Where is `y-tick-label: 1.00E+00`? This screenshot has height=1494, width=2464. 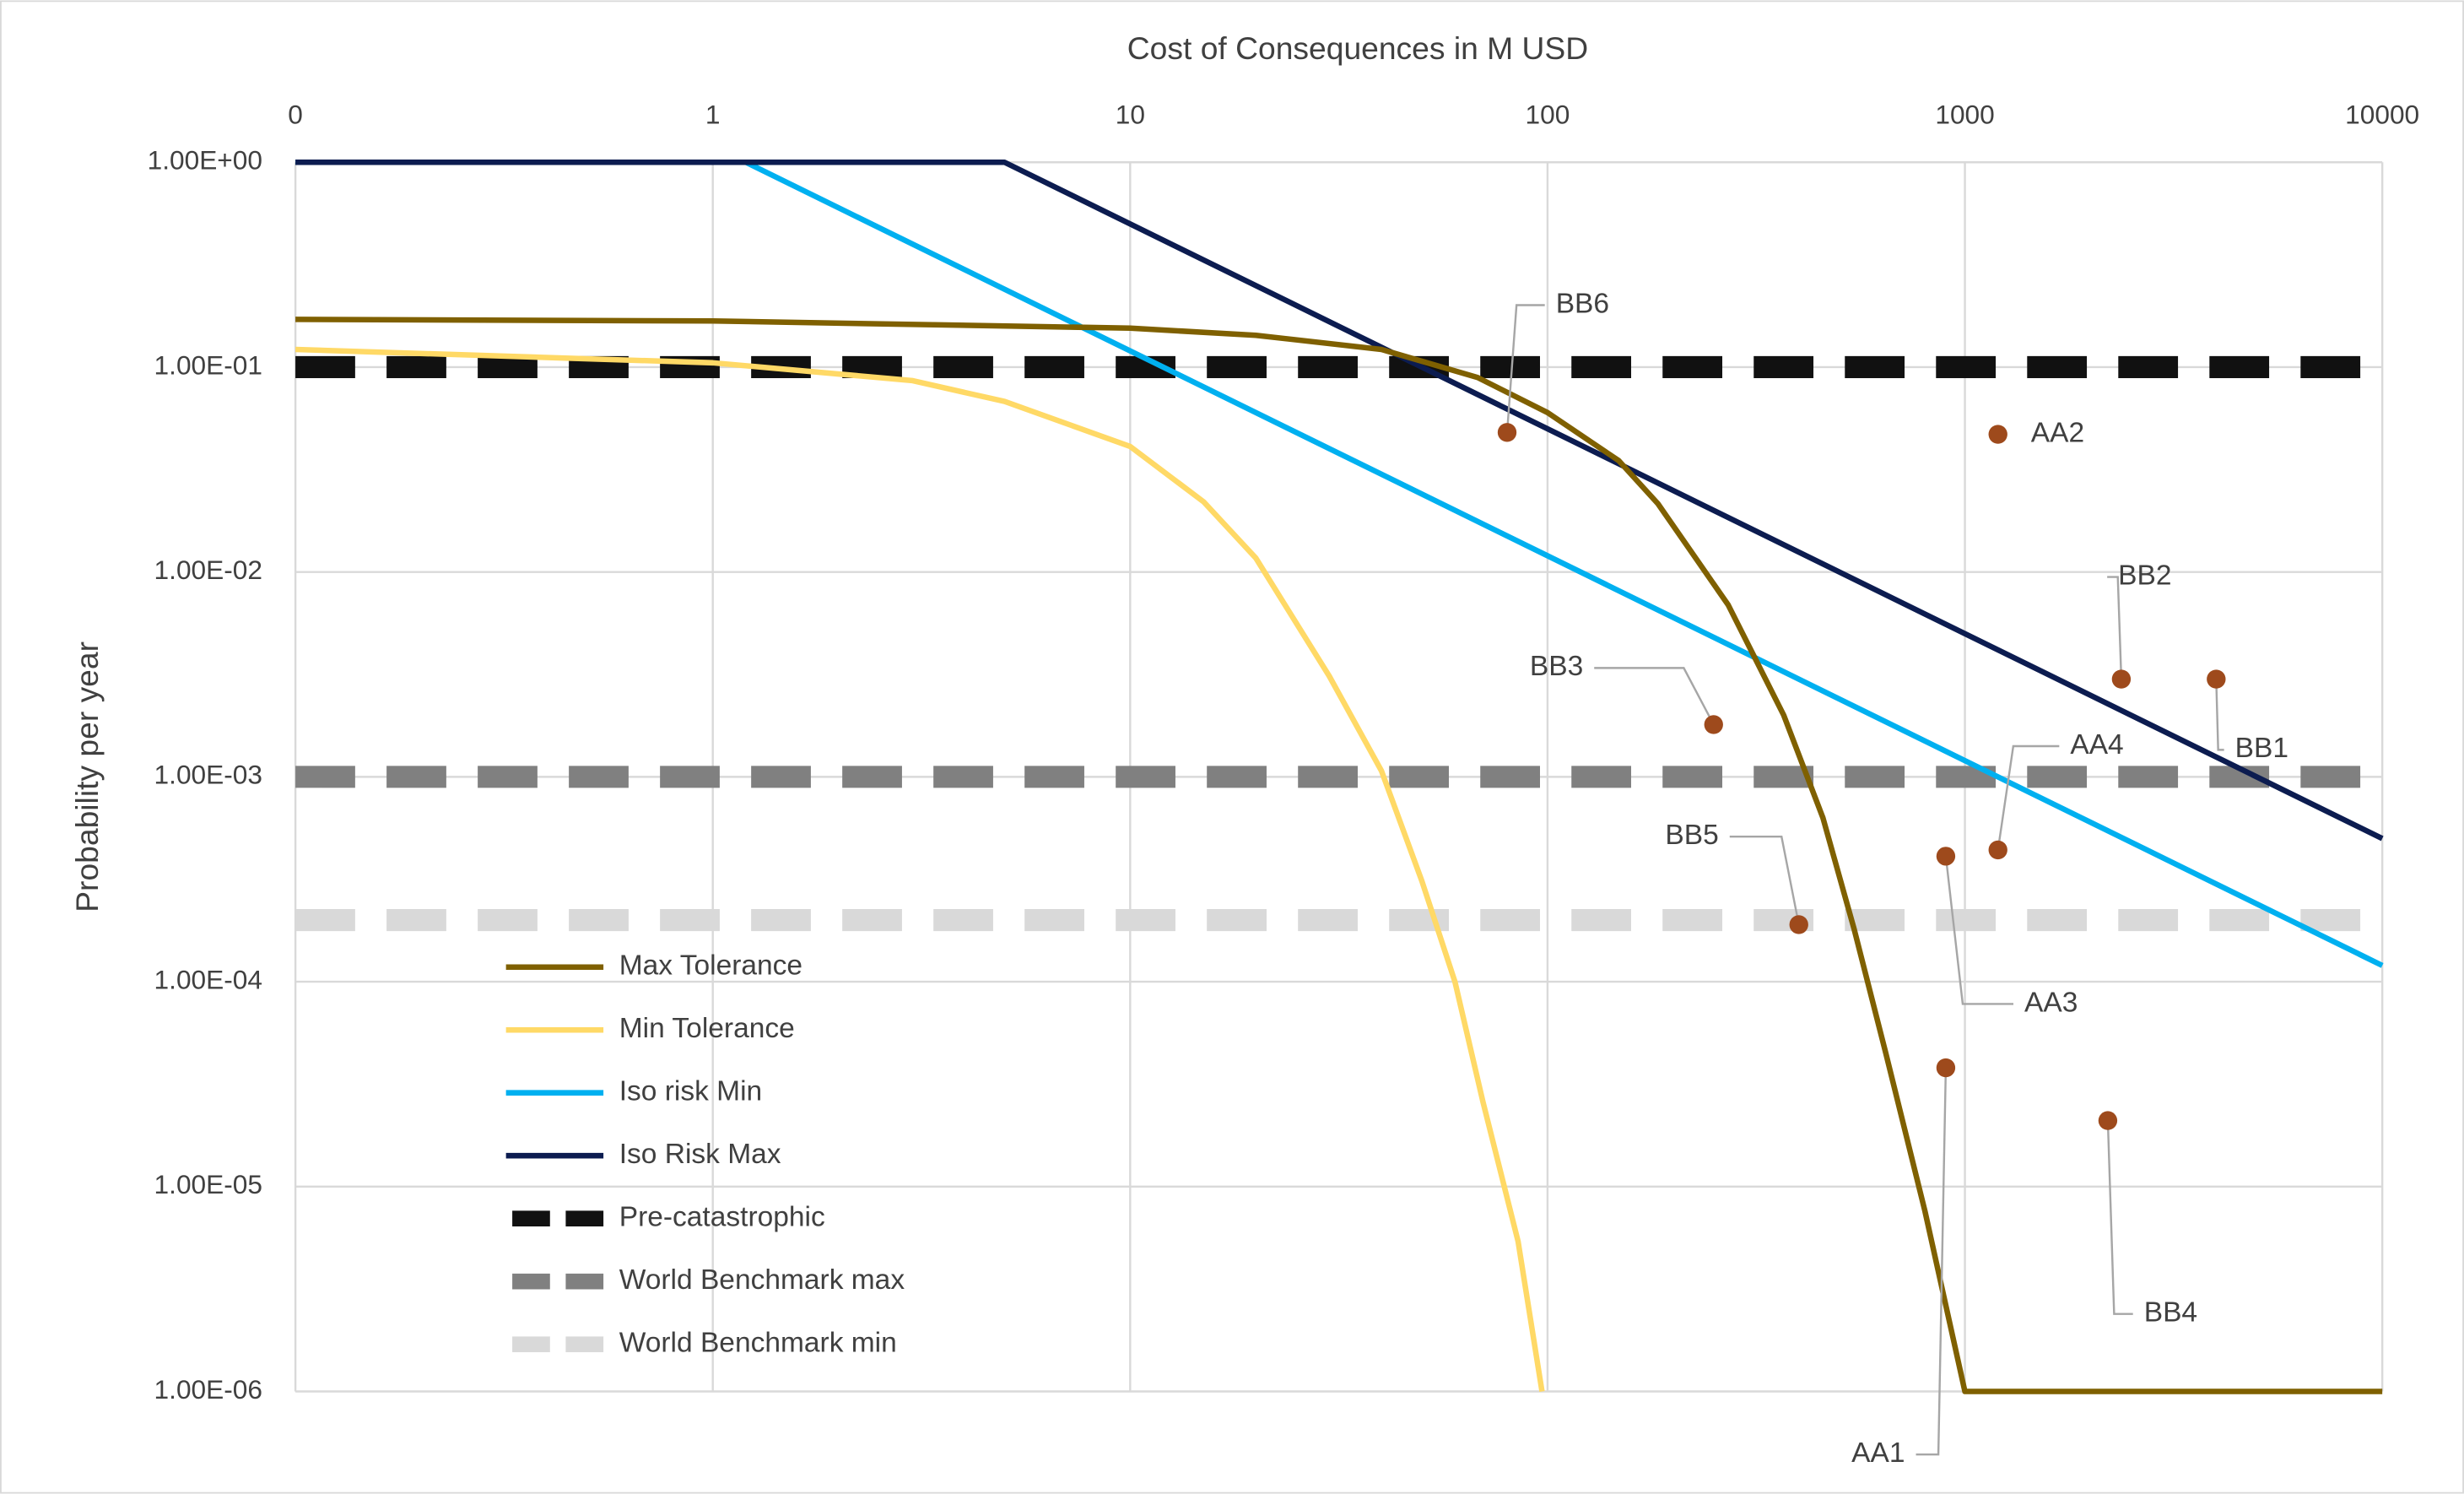 y-tick-label: 1.00E+00 is located at coordinates (205, 160).